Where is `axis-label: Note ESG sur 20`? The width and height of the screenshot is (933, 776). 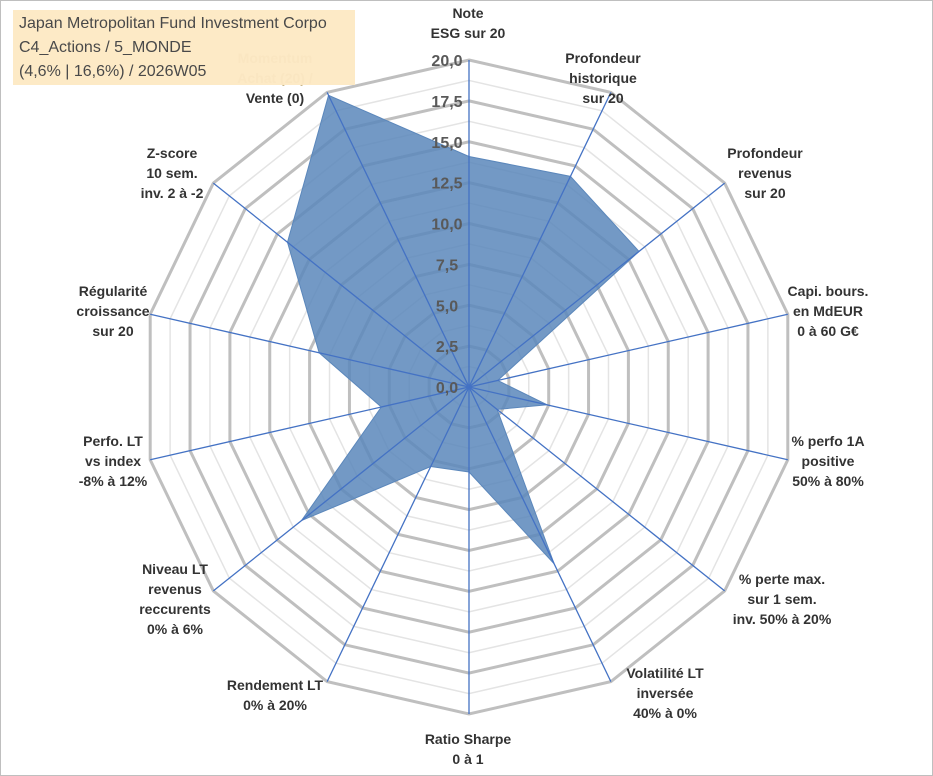
axis-label: Note ESG sur 20 is located at coordinates (468, 23).